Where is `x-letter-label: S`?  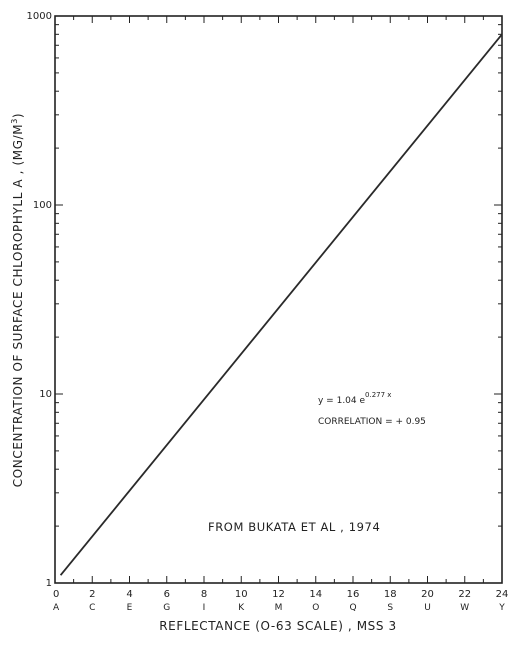 x-letter-label: S is located at coordinates (390, 608).